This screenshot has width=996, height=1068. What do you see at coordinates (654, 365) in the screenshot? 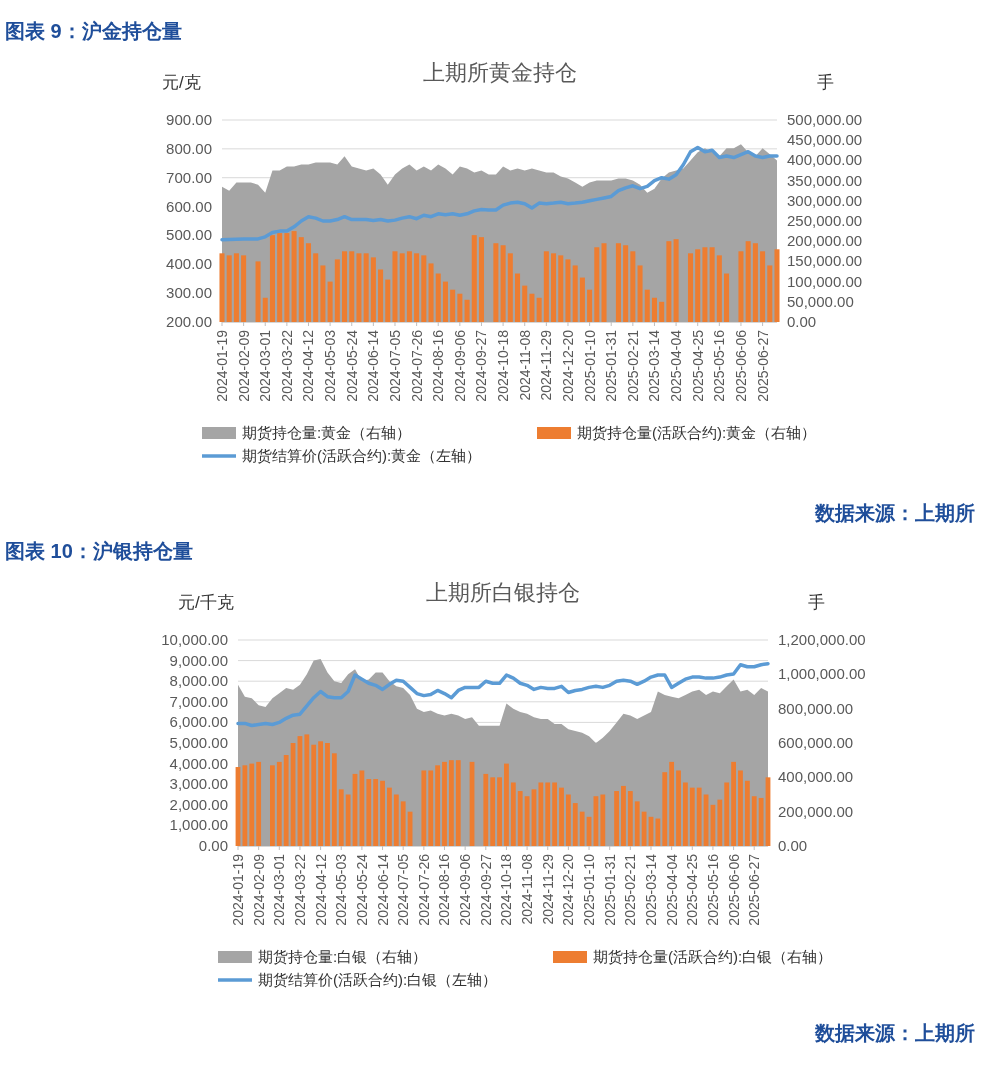
I see `x-tick-label: 2025-03-14` at bounding box center [654, 365].